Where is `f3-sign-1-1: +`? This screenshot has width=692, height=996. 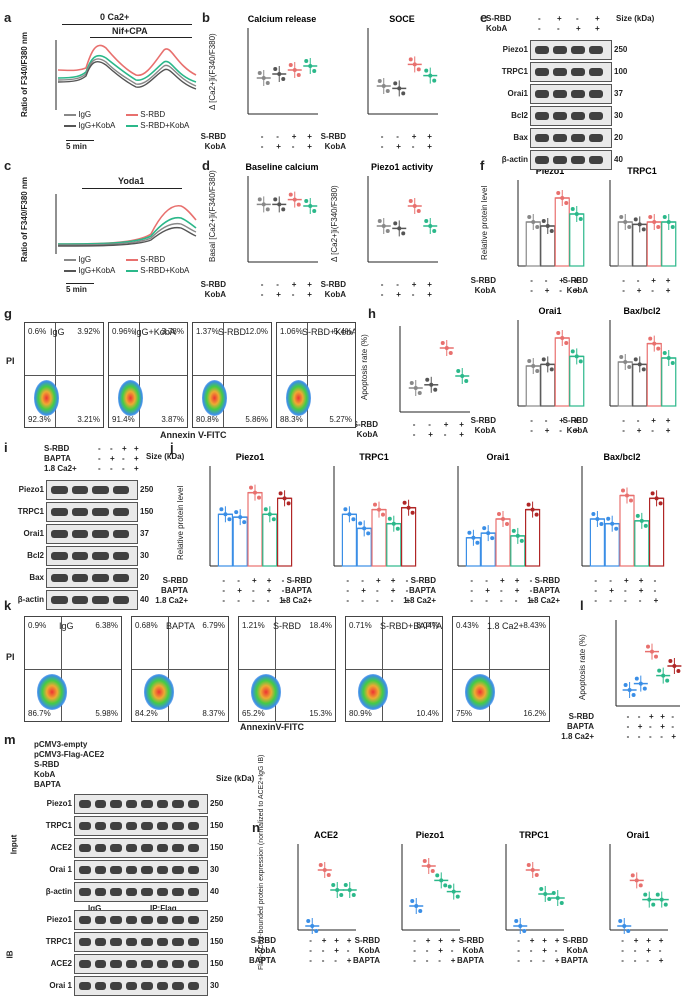
f3-sign-1-1: + is located at coordinates (547, 430).